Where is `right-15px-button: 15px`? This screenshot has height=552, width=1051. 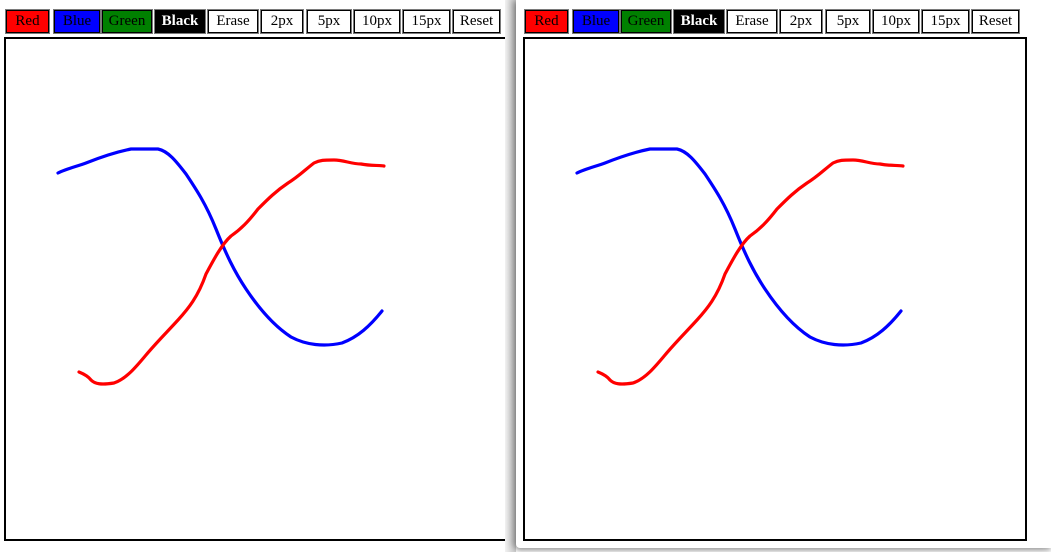 right-15px-button: 15px is located at coordinates (945, 21).